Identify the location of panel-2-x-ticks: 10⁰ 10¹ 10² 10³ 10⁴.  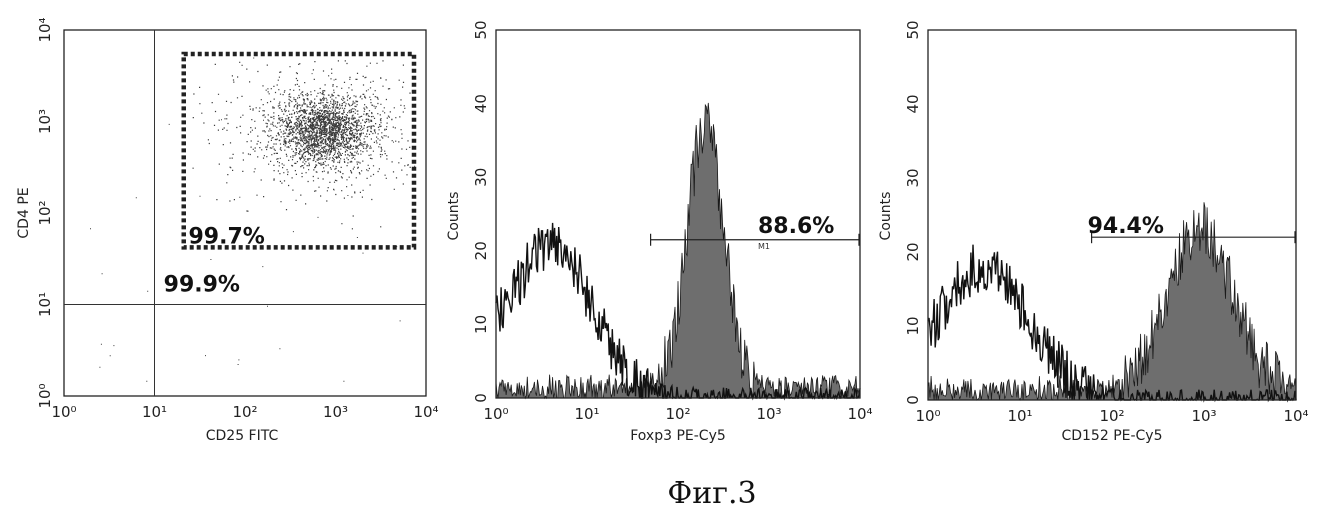
(677, 414).